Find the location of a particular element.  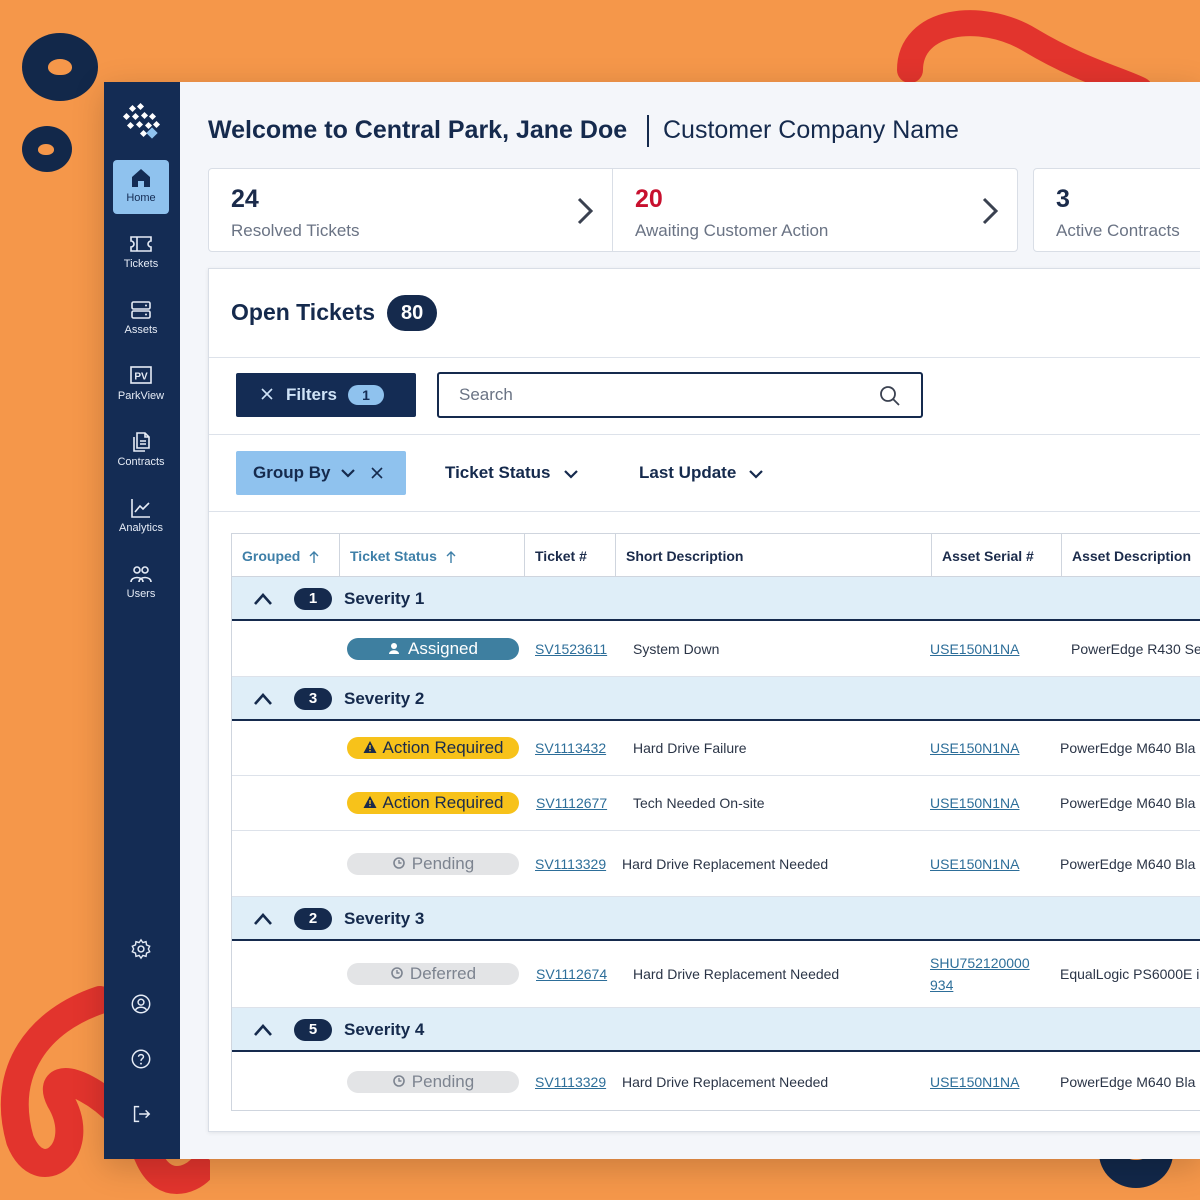

column-header-ticket-status: Ticket Status is located at coordinates (432, 556).